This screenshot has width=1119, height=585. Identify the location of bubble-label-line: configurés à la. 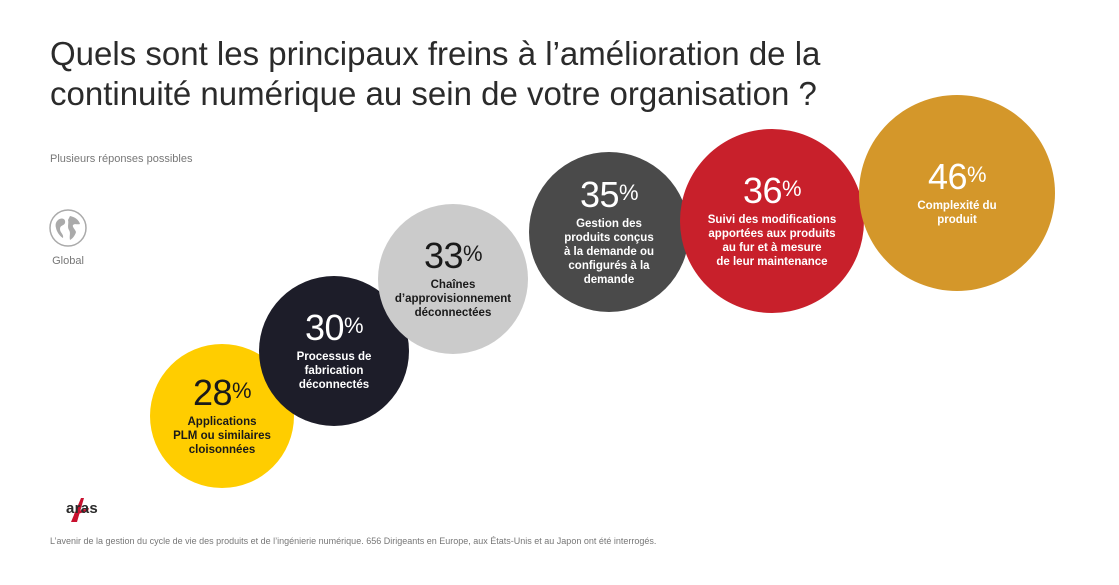
(609, 266).